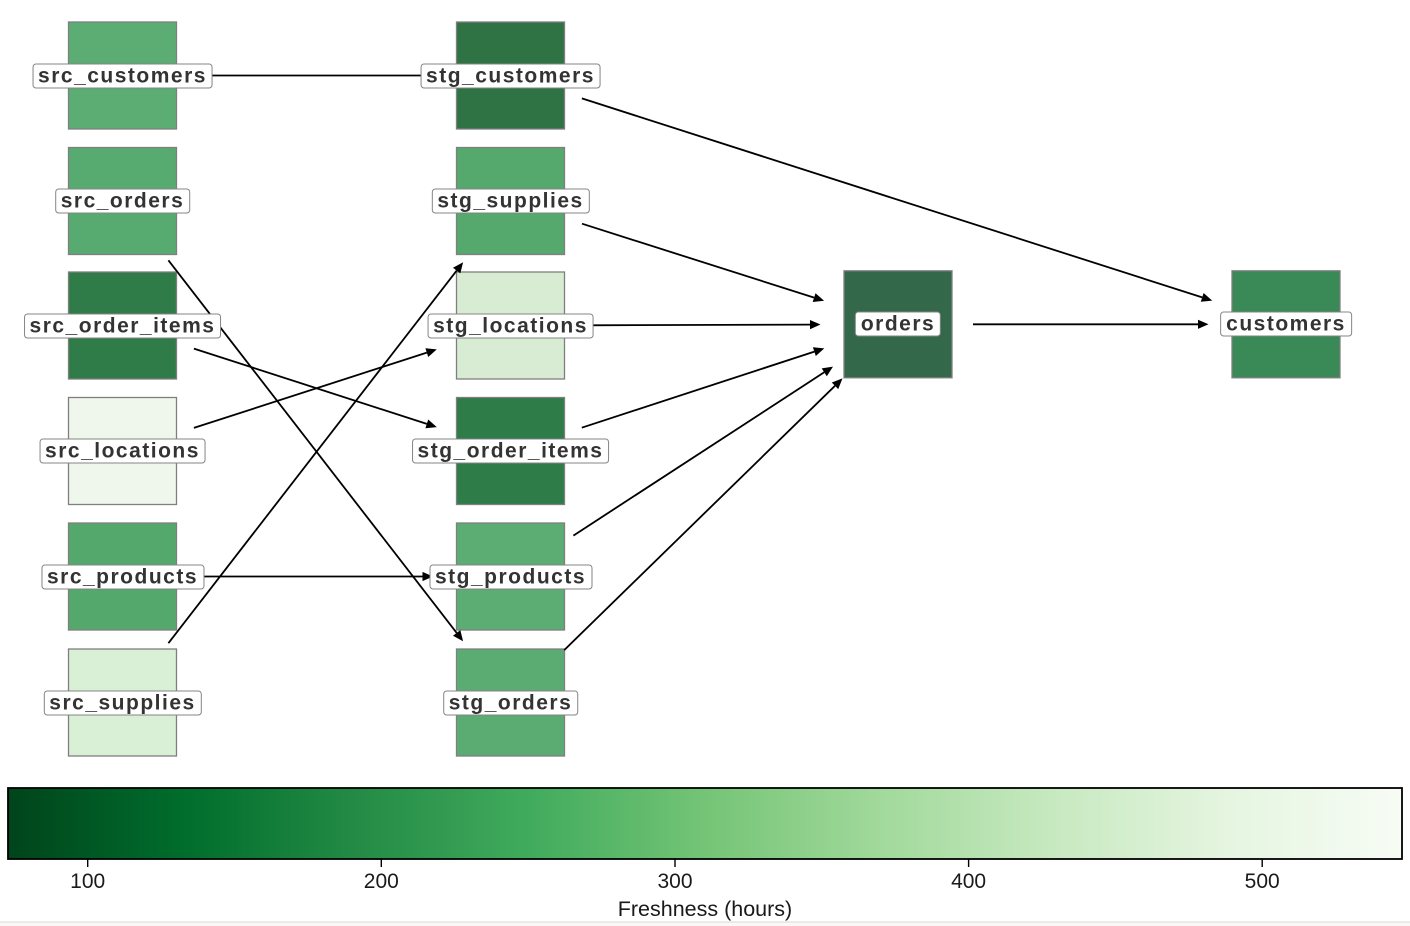 The height and width of the screenshot is (926, 1410). I want to click on svg-text: 500, so click(1262, 881).